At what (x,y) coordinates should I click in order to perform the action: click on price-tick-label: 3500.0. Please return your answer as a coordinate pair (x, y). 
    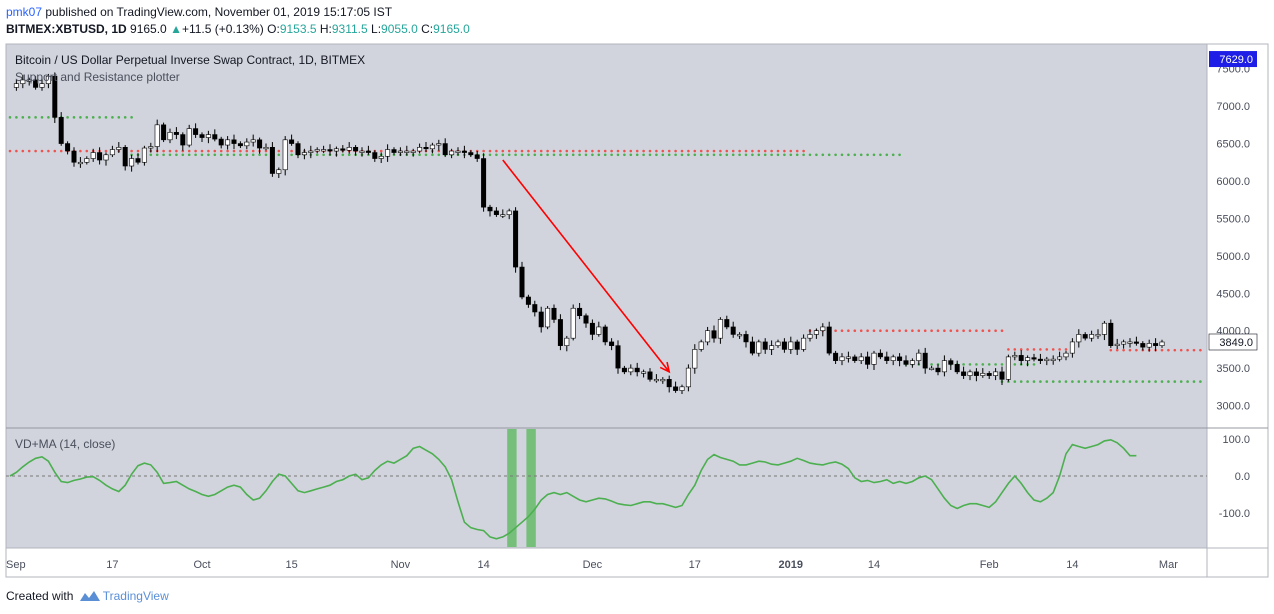
    Looking at the image, I should click on (1233, 369).